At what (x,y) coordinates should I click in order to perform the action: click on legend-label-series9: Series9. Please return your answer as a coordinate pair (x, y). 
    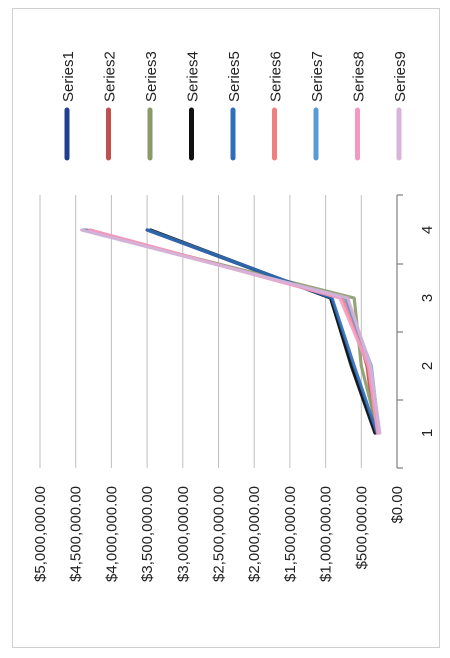
    Looking at the image, I should click on (400, 76).